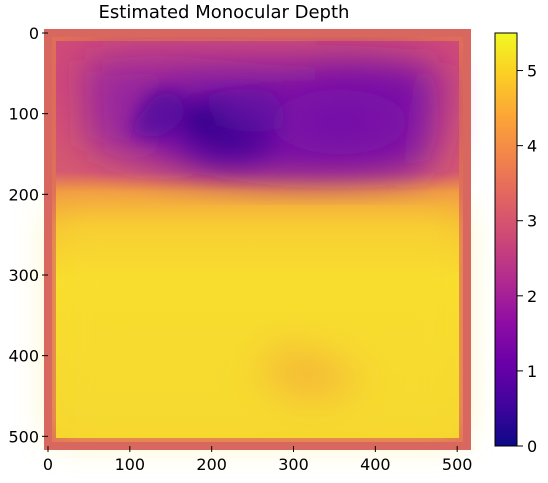  I want to click on colorbar-tick-label: 0, so click(532, 446).